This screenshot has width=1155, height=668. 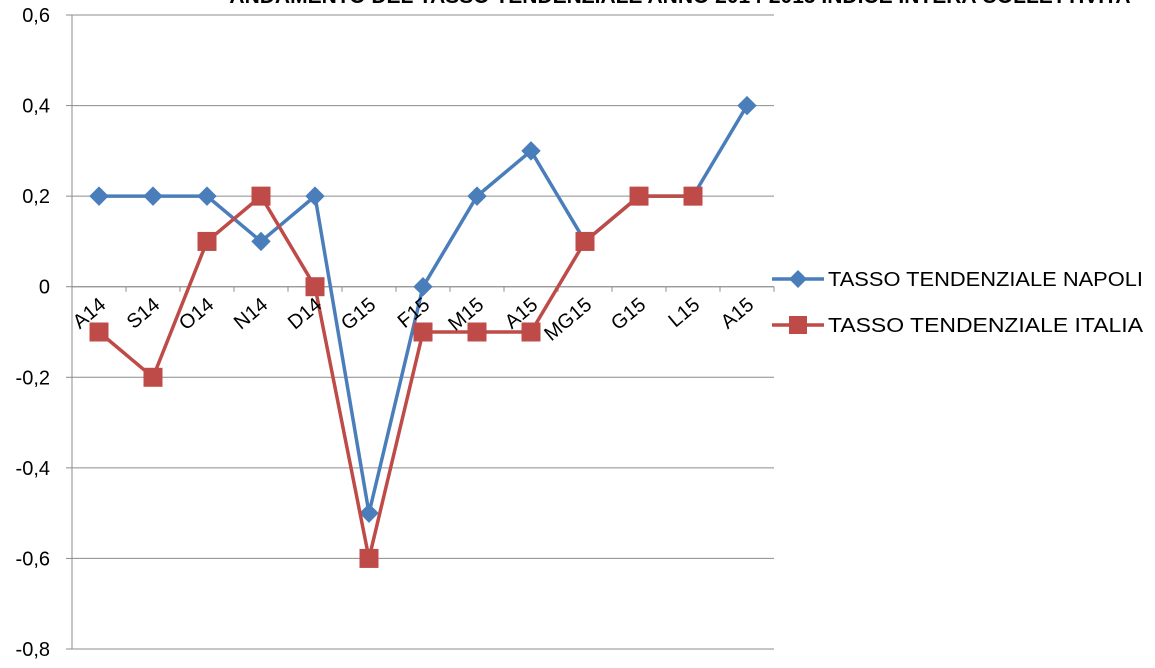 What do you see at coordinates (36, 107) in the screenshot?
I see `y-tick-label: 0,4` at bounding box center [36, 107].